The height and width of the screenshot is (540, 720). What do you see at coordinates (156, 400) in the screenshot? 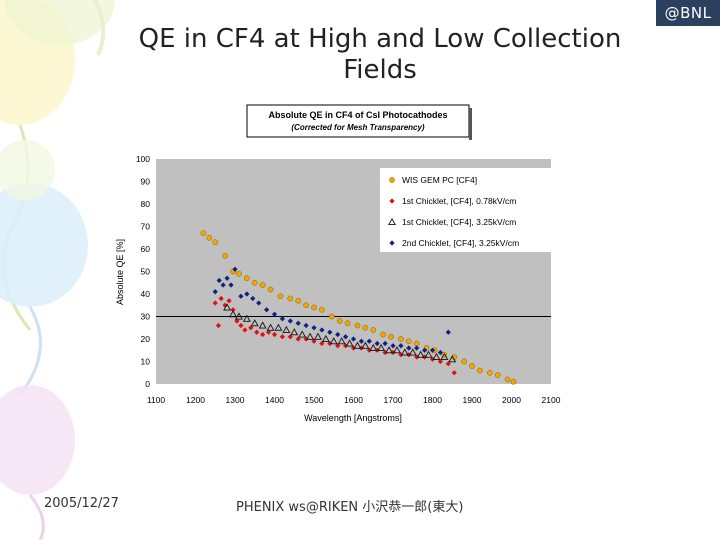
I see `x-tick-label: 1100` at bounding box center [156, 400].